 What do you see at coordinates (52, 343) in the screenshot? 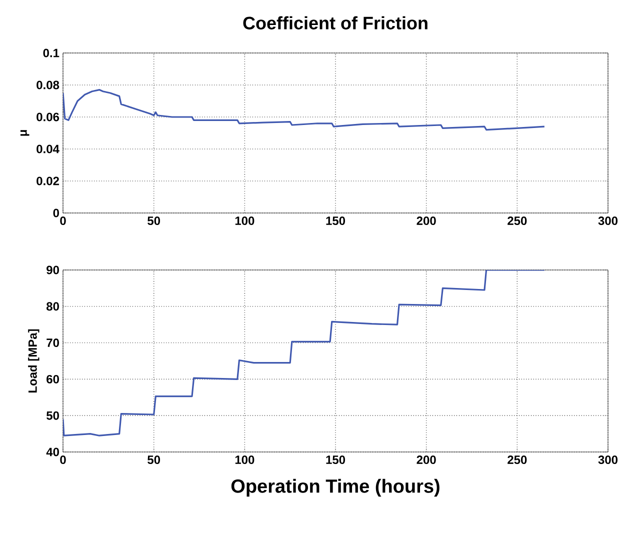
I see `y-tick-label: 70` at bounding box center [52, 343].